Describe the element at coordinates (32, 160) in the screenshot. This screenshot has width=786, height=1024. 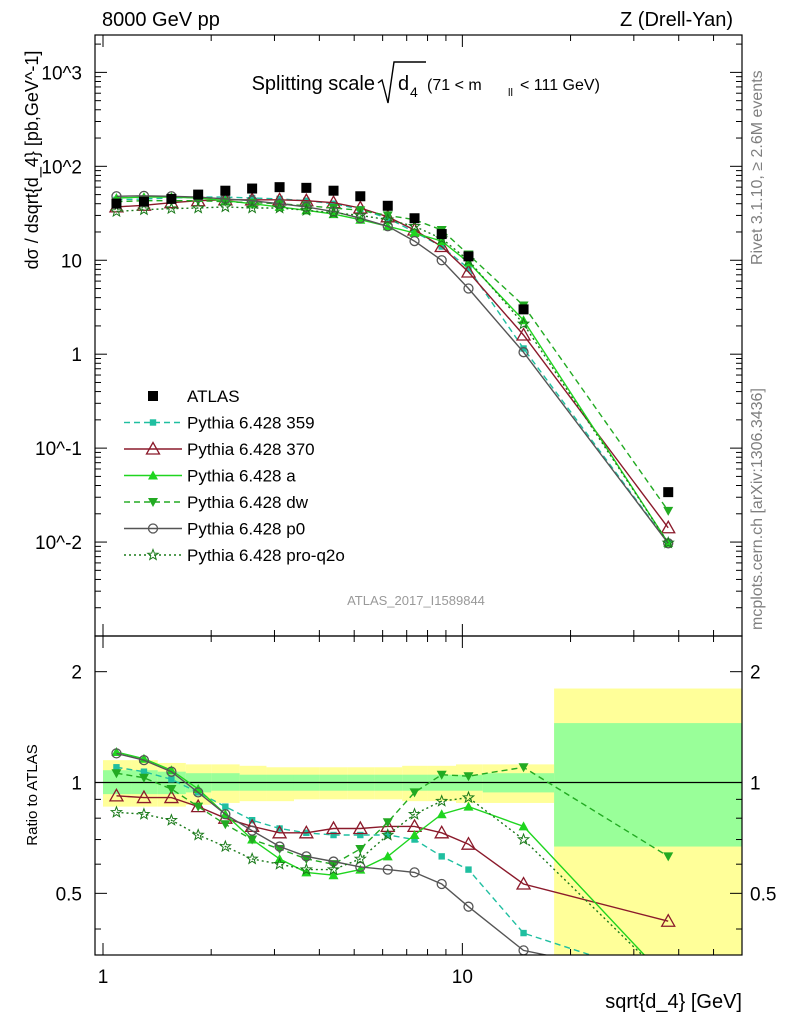
I see `main-y-axis-label: dσ / dsqrt{d_4} [pb,GeV^-1]` at that location.